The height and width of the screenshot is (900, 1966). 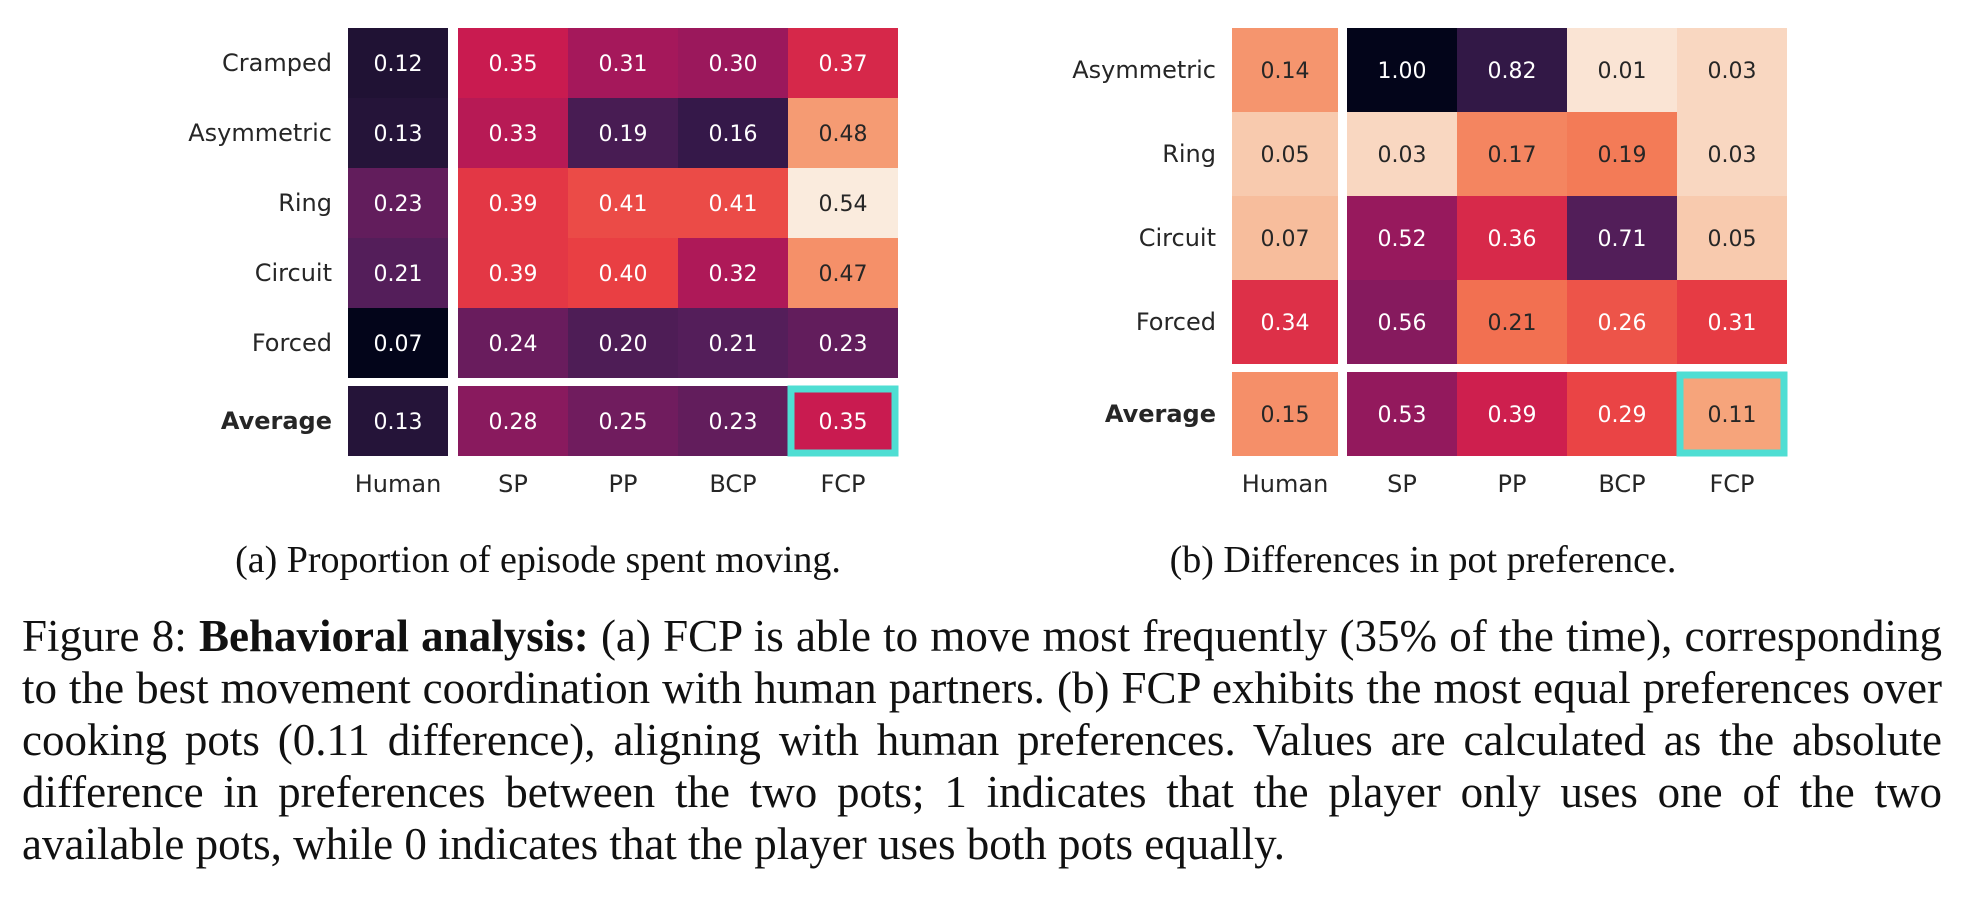 What do you see at coordinates (513, 344) in the screenshot?
I see `cell-value-label: 0.24` at bounding box center [513, 344].